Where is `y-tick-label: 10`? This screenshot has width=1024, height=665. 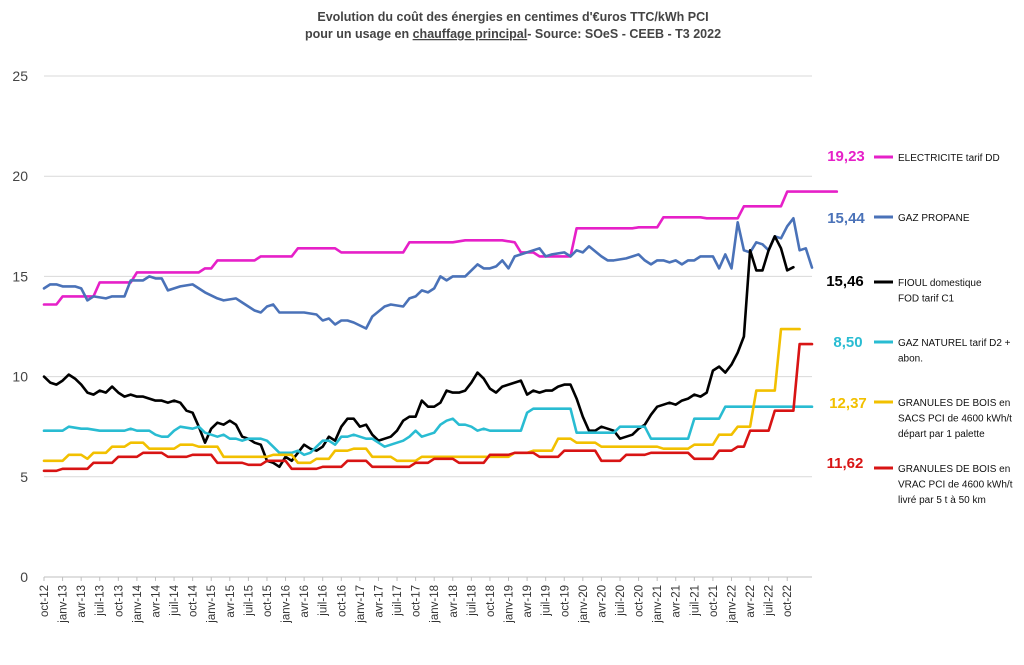 y-tick-label: 10 is located at coordinates (20, 377).